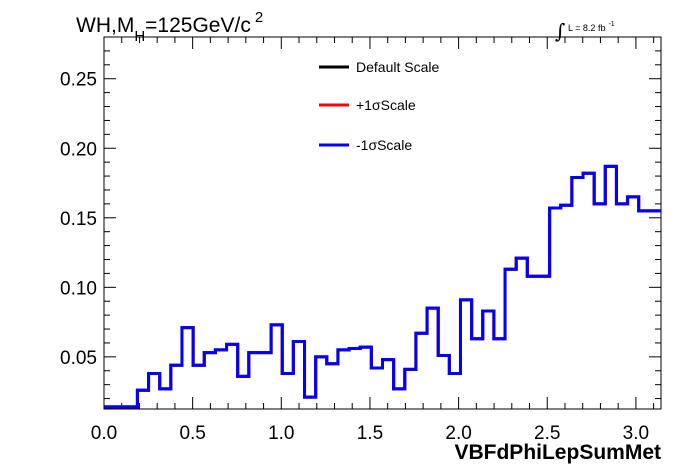 The height and width of the screenshot is (472, 696). Describe the element at coordinates (397, 67) in the screenshot. I see `legend-label-default: Default Scale` at that location.